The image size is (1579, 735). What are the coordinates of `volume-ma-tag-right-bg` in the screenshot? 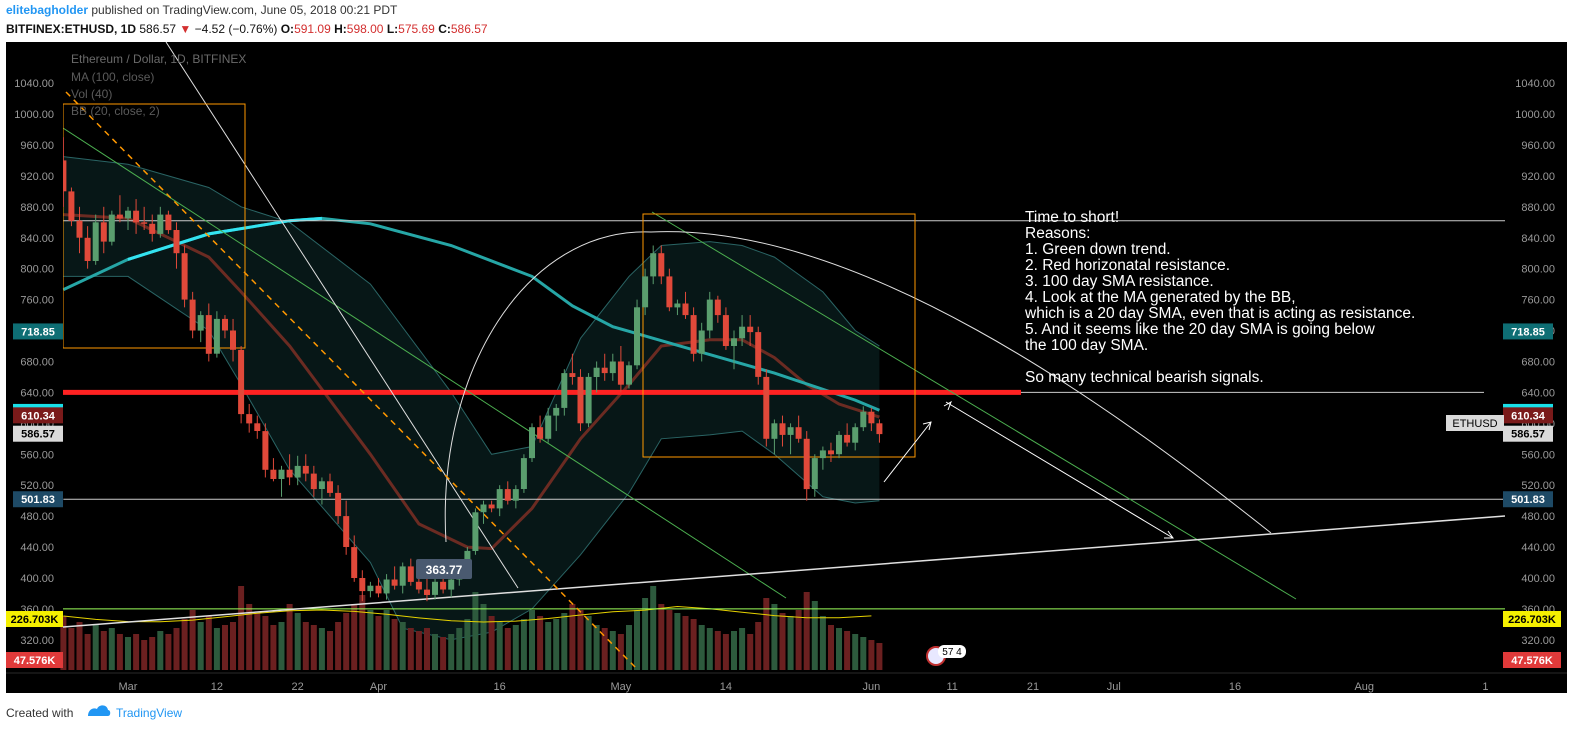 It's located at (1532, 619).